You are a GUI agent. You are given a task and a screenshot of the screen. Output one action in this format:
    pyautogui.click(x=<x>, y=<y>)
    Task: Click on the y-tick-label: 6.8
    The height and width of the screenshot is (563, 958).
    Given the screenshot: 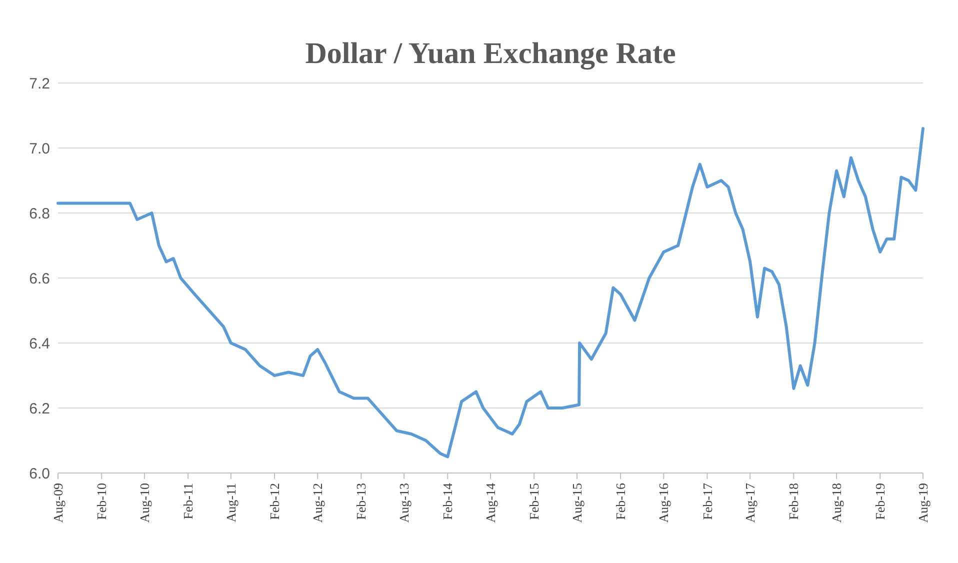 What is the action you would take?
    pyautogui.click(x=39, y=213)
    